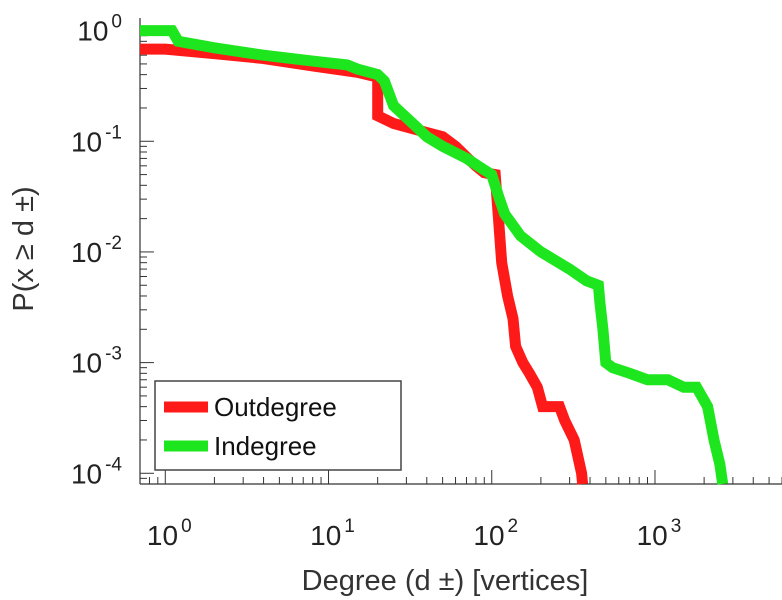  I want to click on x-tick-label-exponent: 0, so click(186, 526).